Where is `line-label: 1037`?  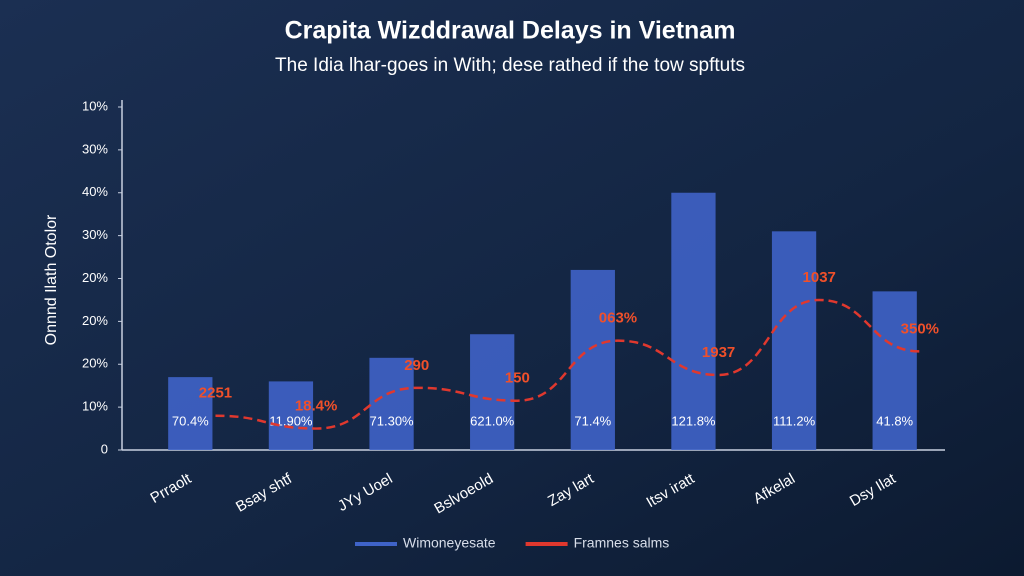 line-label: 1037 is located at coordinates (819, 277).